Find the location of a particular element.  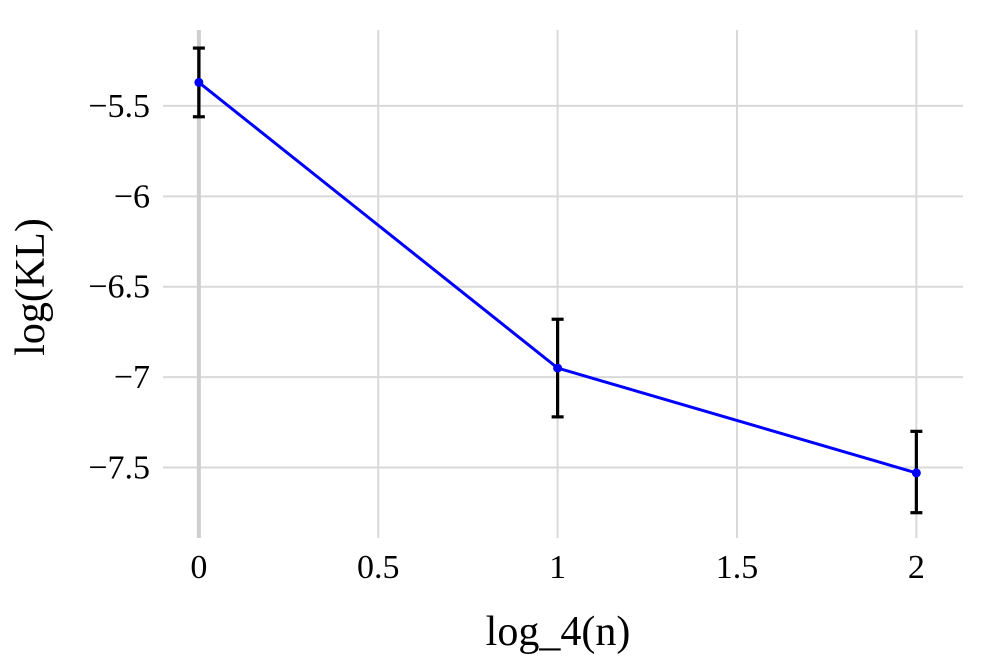

y-tick-label: −5.5 is located at coordinates (119, 106).